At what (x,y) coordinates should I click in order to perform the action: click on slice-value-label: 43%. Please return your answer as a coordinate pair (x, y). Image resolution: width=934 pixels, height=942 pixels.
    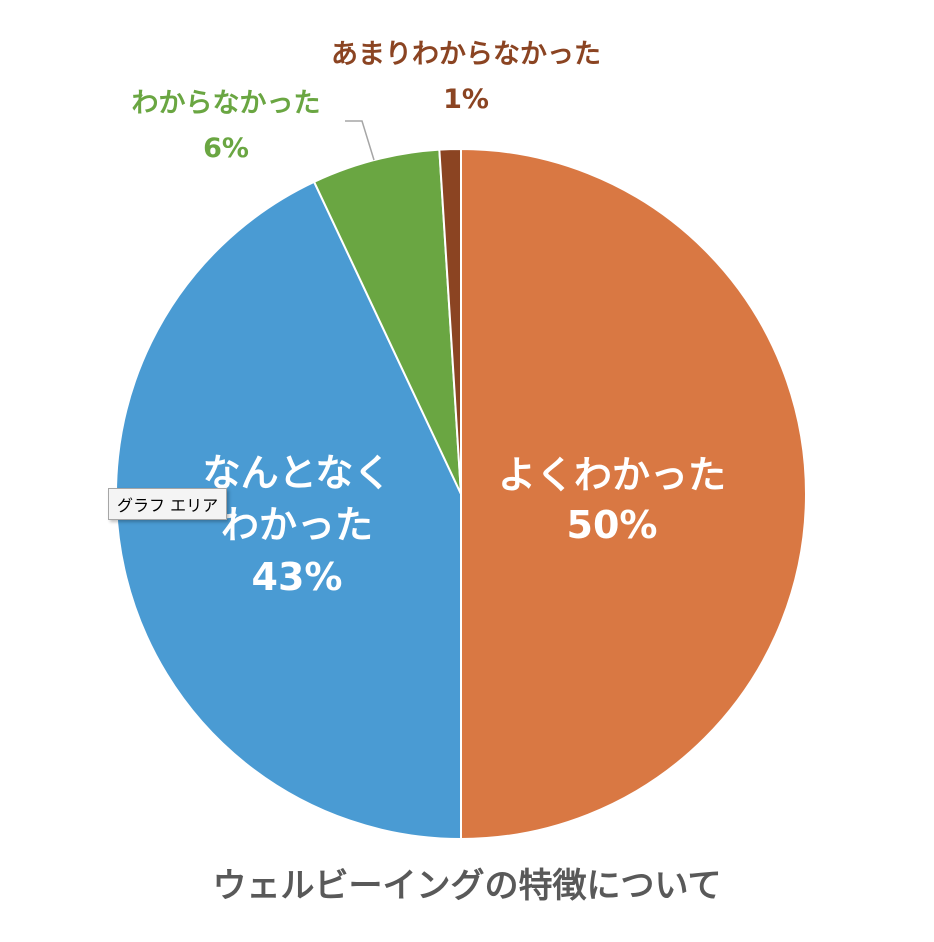
    Looking at the image, I should click on (297, 577).